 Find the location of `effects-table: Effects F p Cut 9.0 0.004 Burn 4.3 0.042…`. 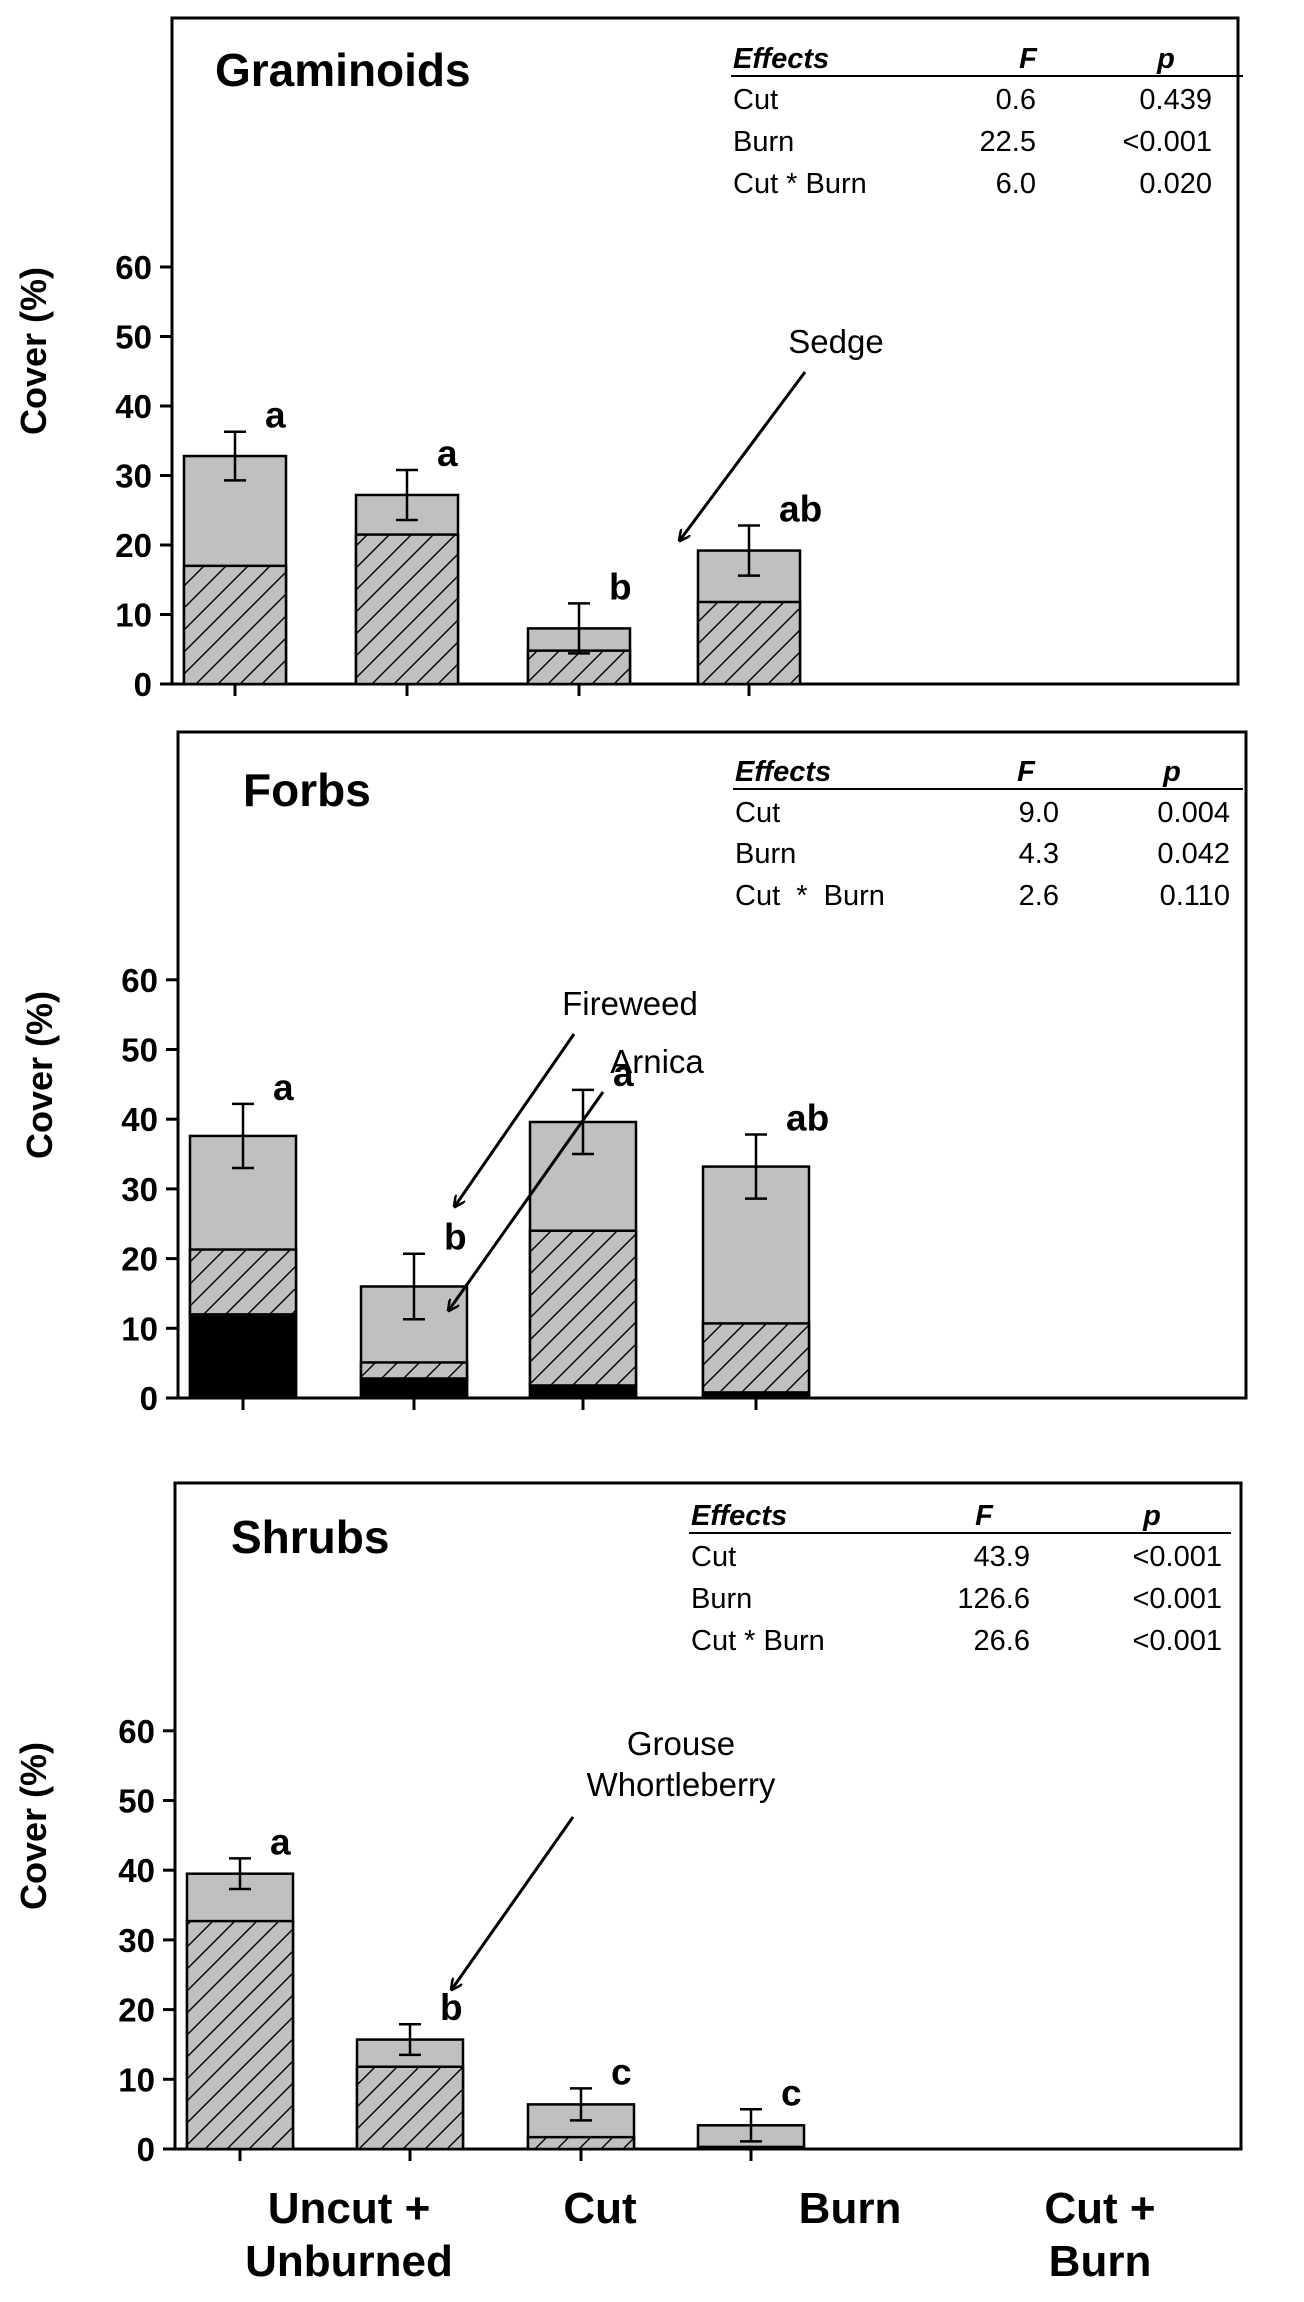

effects-table: Effects F p Cut 9.0 0.004 Burn 4.3 0.042… is located at coordinates (988, 834).